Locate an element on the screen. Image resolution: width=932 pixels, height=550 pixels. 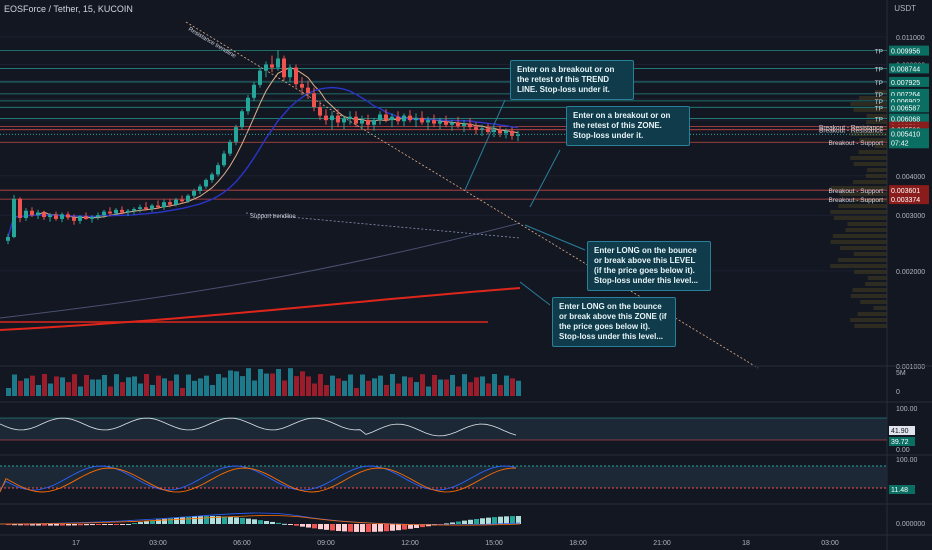
level-label: Breakout - Resistance is located at coordinates (851, 128).